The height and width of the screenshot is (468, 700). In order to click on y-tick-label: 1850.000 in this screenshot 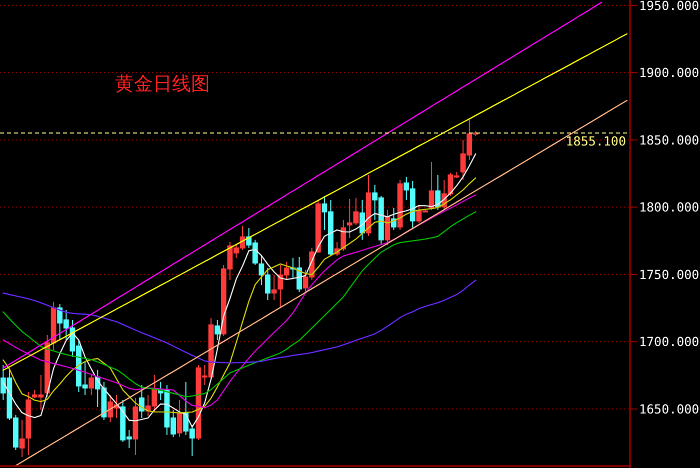, I will do `click(669, 140)`.